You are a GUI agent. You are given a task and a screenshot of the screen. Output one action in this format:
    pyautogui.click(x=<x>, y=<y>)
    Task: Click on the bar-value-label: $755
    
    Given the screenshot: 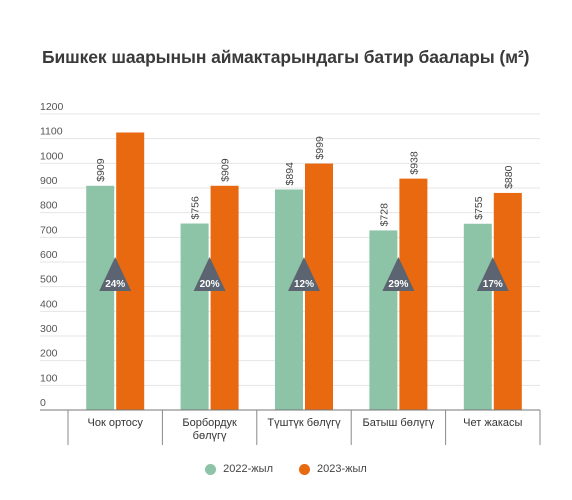 What is the action you would take?
    pyautogui.click(x=479, y=208)
    